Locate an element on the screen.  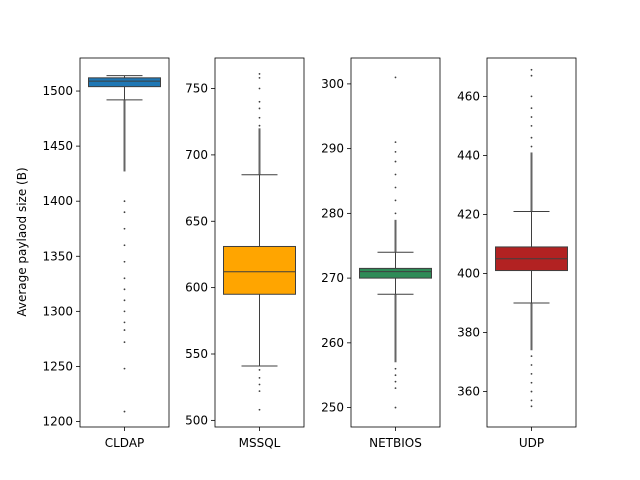
y-tick-label: 380 is located at coordinates (468, 333).